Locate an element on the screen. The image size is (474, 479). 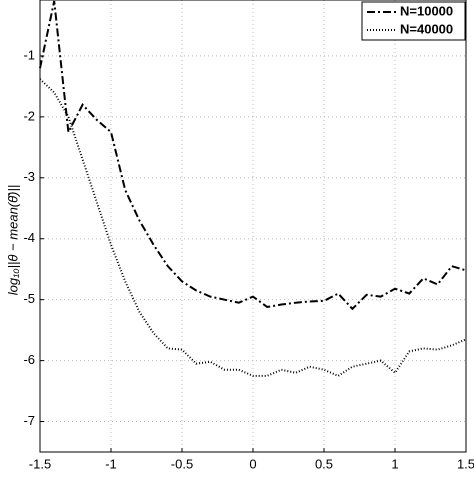
x-tick-label: 0.5 is located at coordinates (324, 463).